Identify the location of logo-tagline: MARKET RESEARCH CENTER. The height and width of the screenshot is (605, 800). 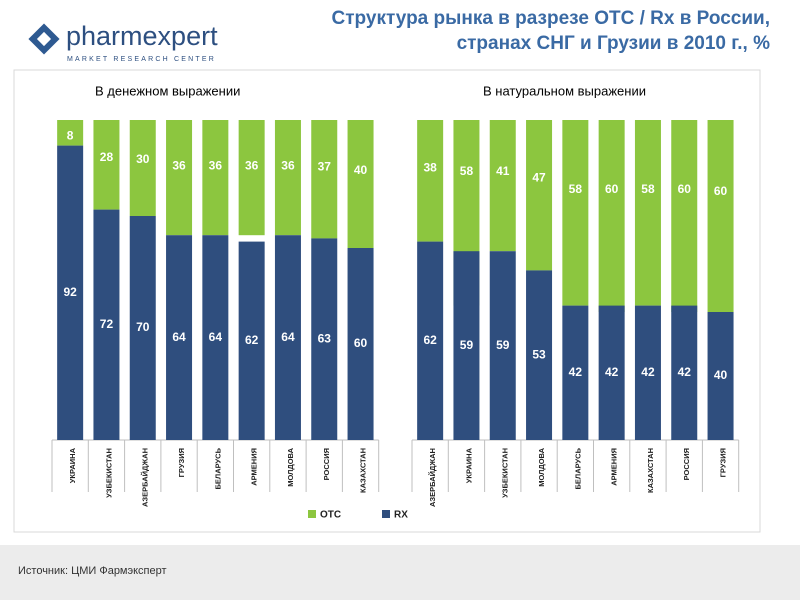
(141, 59).